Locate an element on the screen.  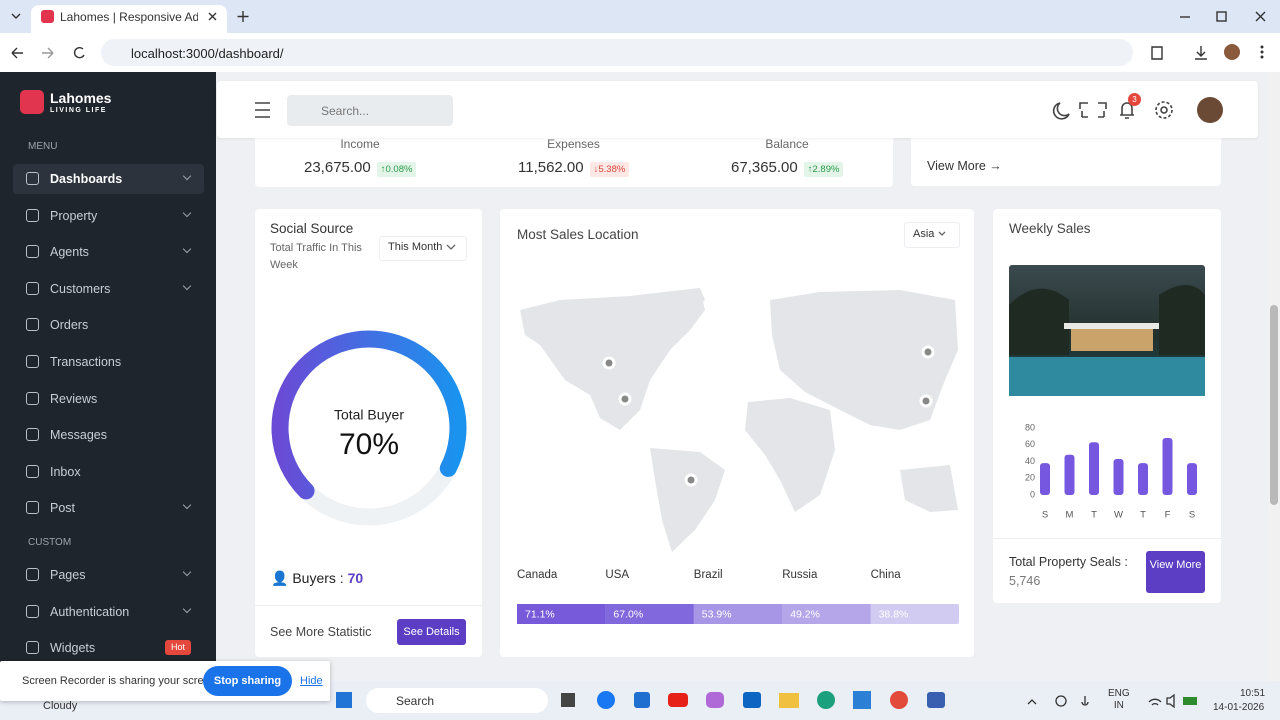
card-subtitle: Total Traffic In This Week is located at coordinates (316, 256).